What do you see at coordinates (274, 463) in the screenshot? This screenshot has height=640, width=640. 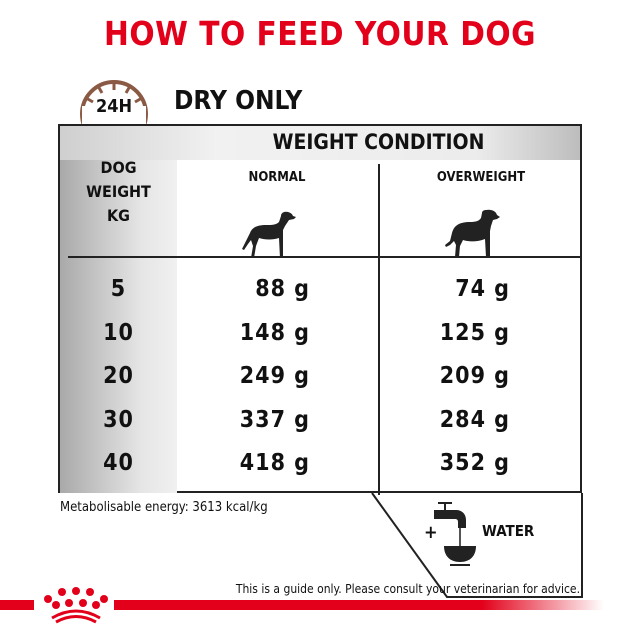 I see `normal-cell: 418 g` at bounding box center [274, 463].